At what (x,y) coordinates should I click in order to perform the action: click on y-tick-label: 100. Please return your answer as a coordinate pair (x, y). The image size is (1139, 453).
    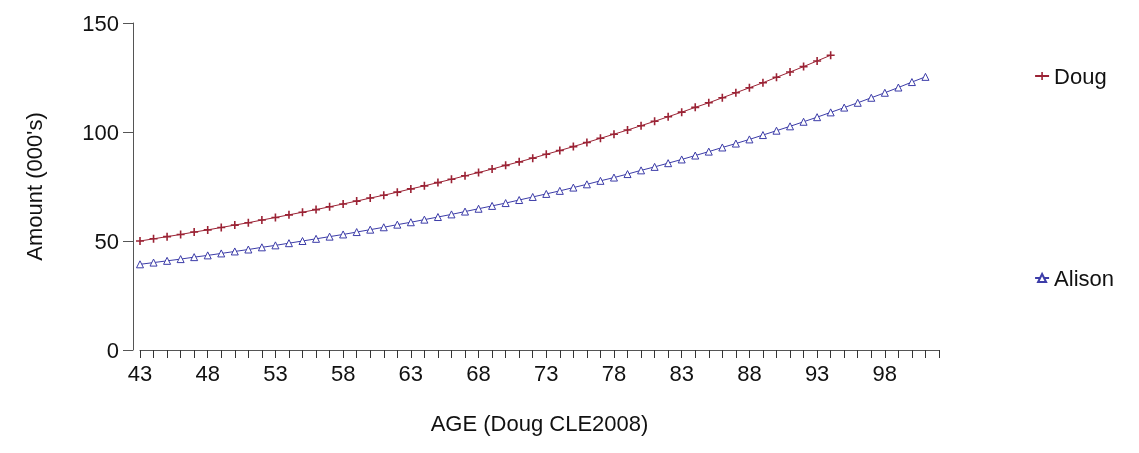
    Looking at the image, I should click on (100, 132).